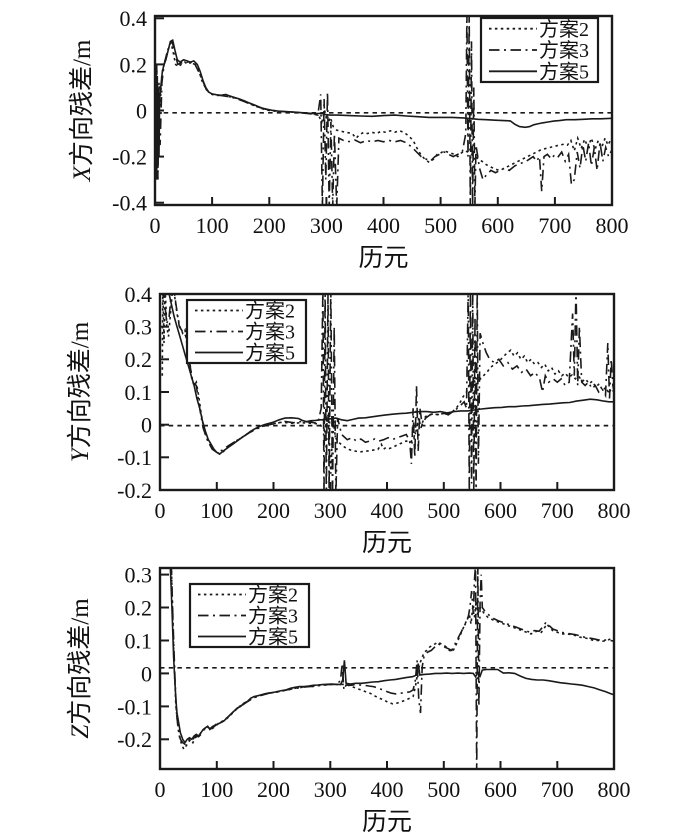  What do you see at coordinates (82, 110) in the screenshot?
I see `y-axis-label: X方向残差/m` at bounding box center [82, 110].